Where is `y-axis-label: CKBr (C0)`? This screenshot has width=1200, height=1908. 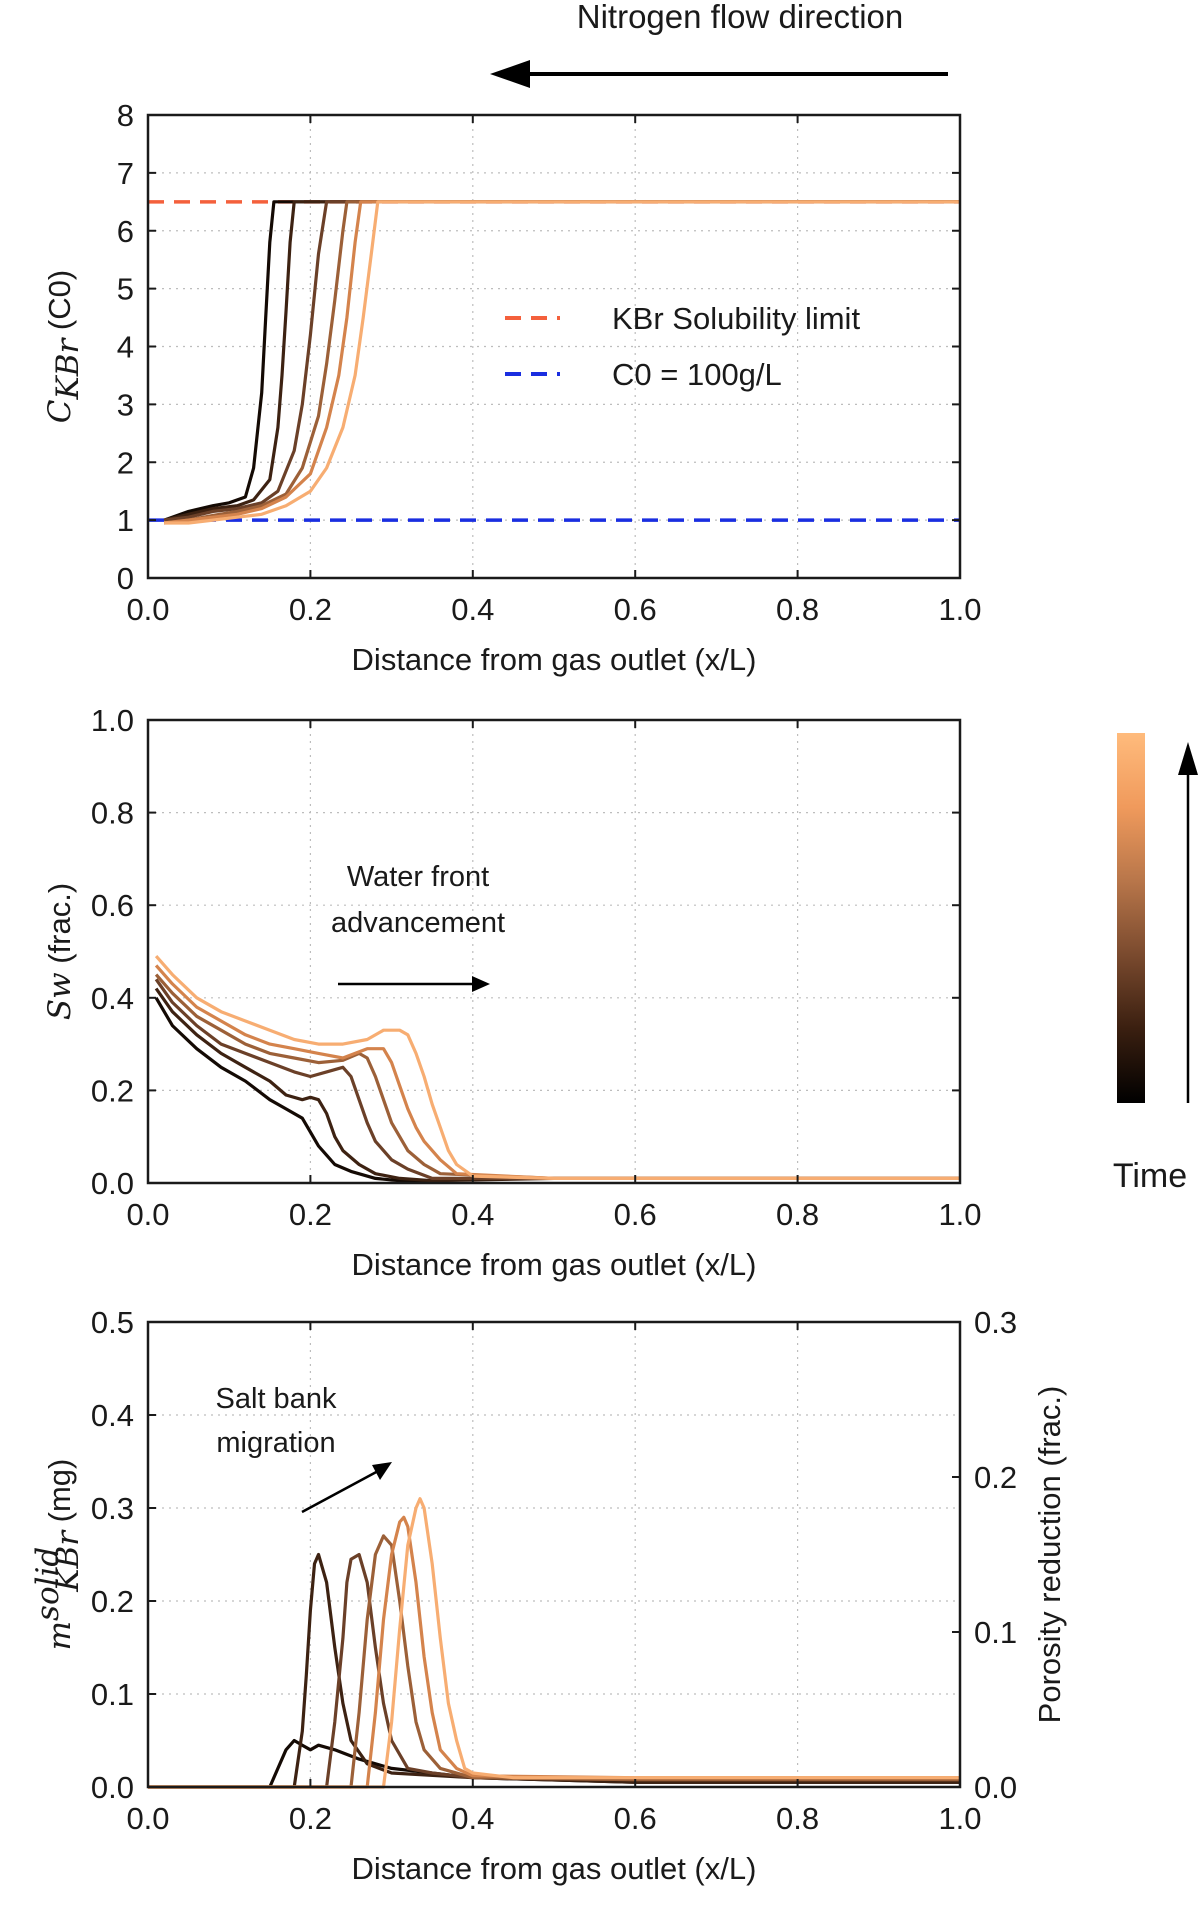
y-axis-label: CKBr (C0) is located at coordinates (64, 346).